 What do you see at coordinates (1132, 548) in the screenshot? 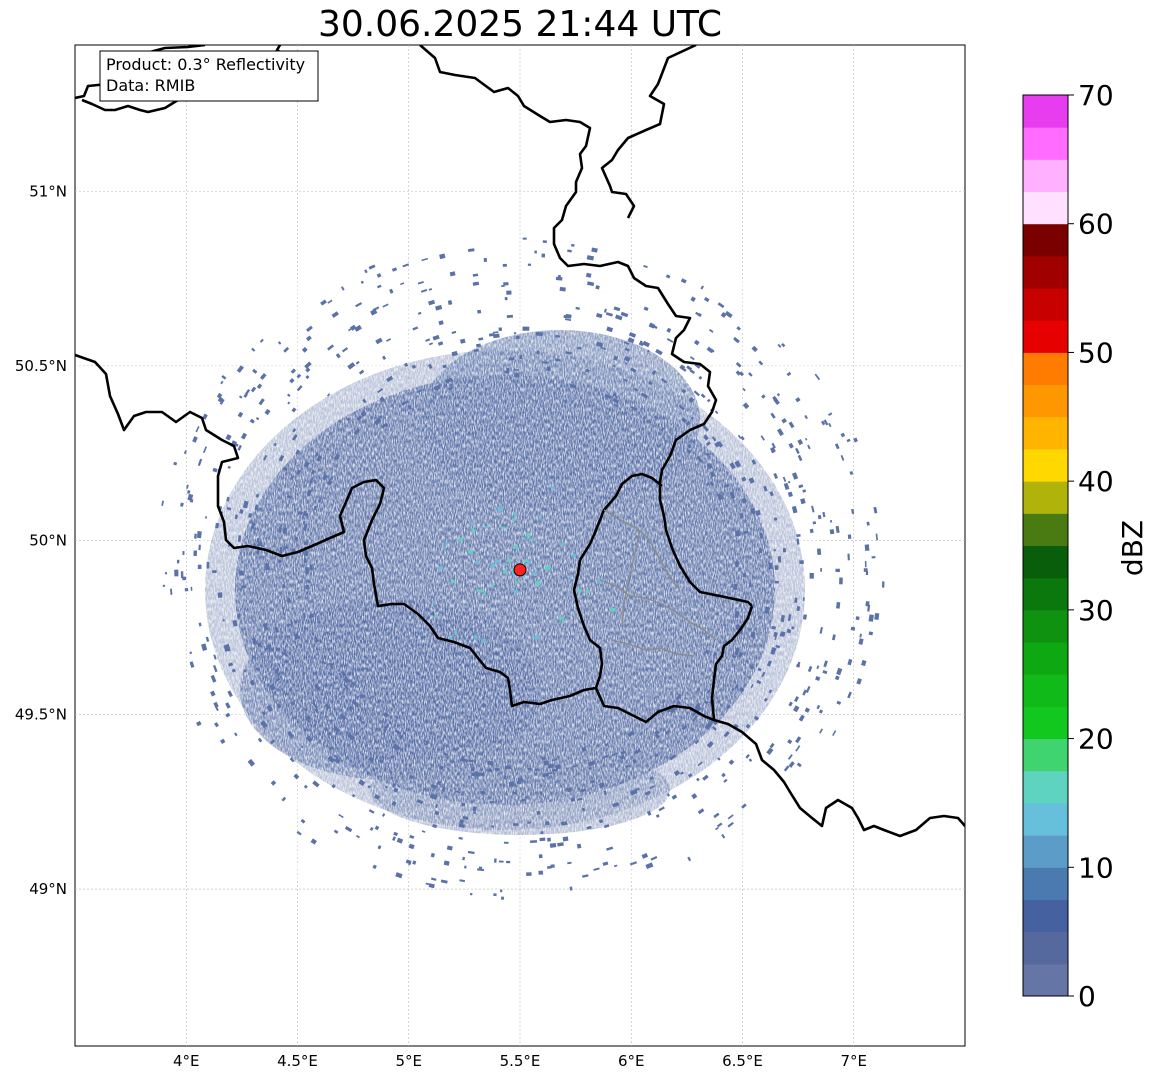
I see `colorbar-label: dBZ` at bounding box center [1132, 548].